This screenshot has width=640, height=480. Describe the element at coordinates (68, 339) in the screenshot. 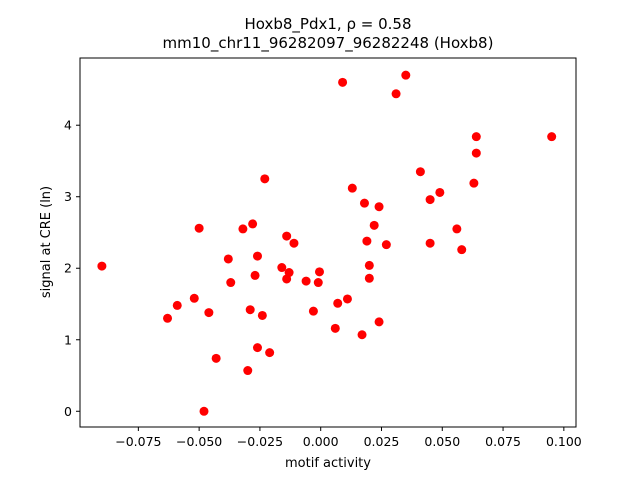

I see `y-tick-label: 1` at that location.